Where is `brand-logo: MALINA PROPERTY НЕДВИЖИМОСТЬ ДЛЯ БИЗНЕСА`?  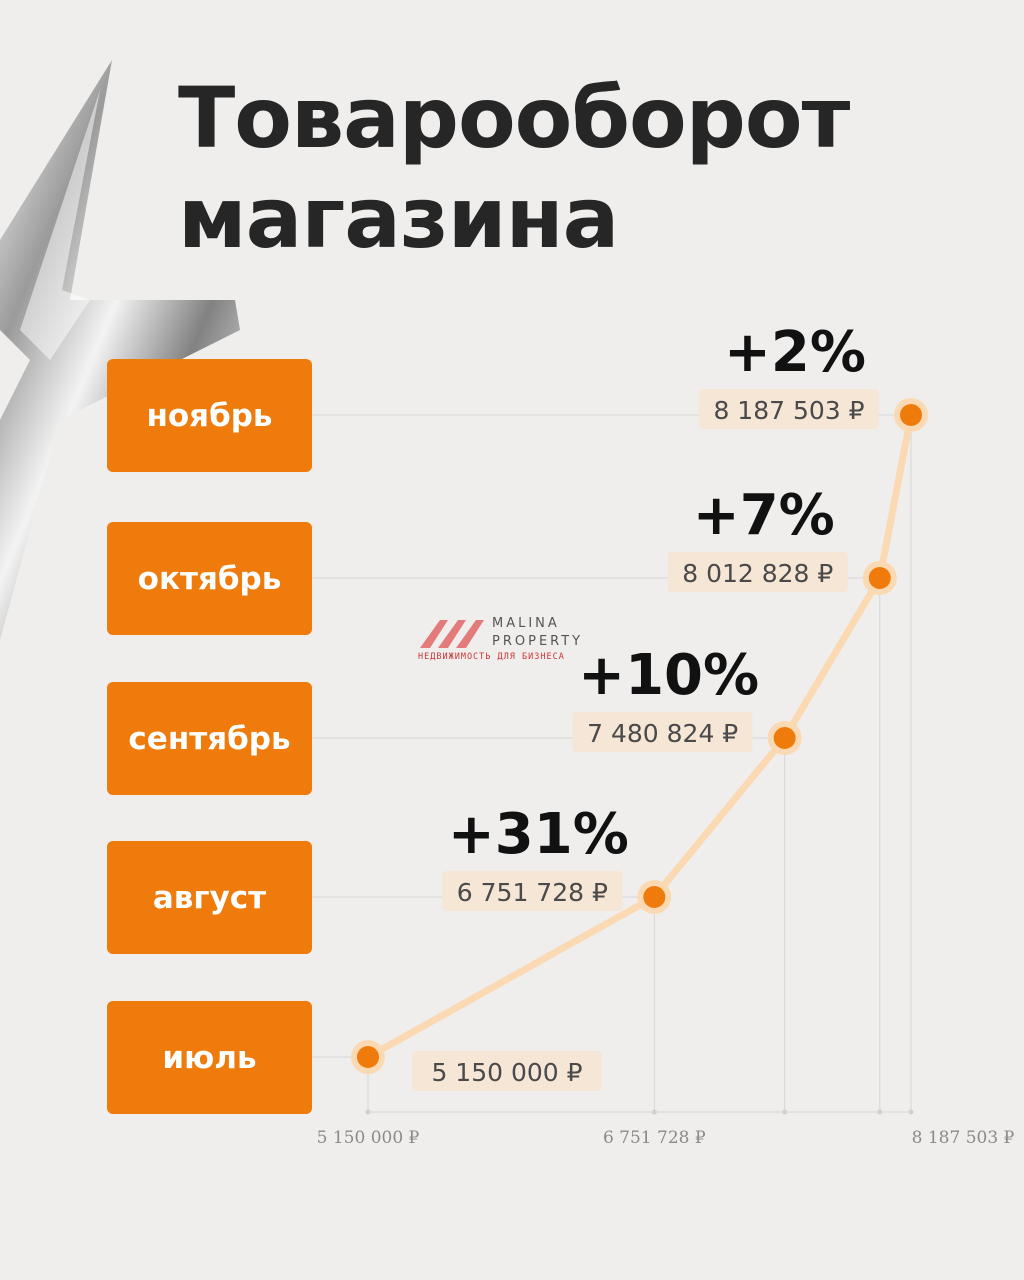 brand-logo: MALINA PROPERTY НЕДВИЖИМОСТЬ ДЛЯ БИЗНЕСА is located at coordinates (513, 639).